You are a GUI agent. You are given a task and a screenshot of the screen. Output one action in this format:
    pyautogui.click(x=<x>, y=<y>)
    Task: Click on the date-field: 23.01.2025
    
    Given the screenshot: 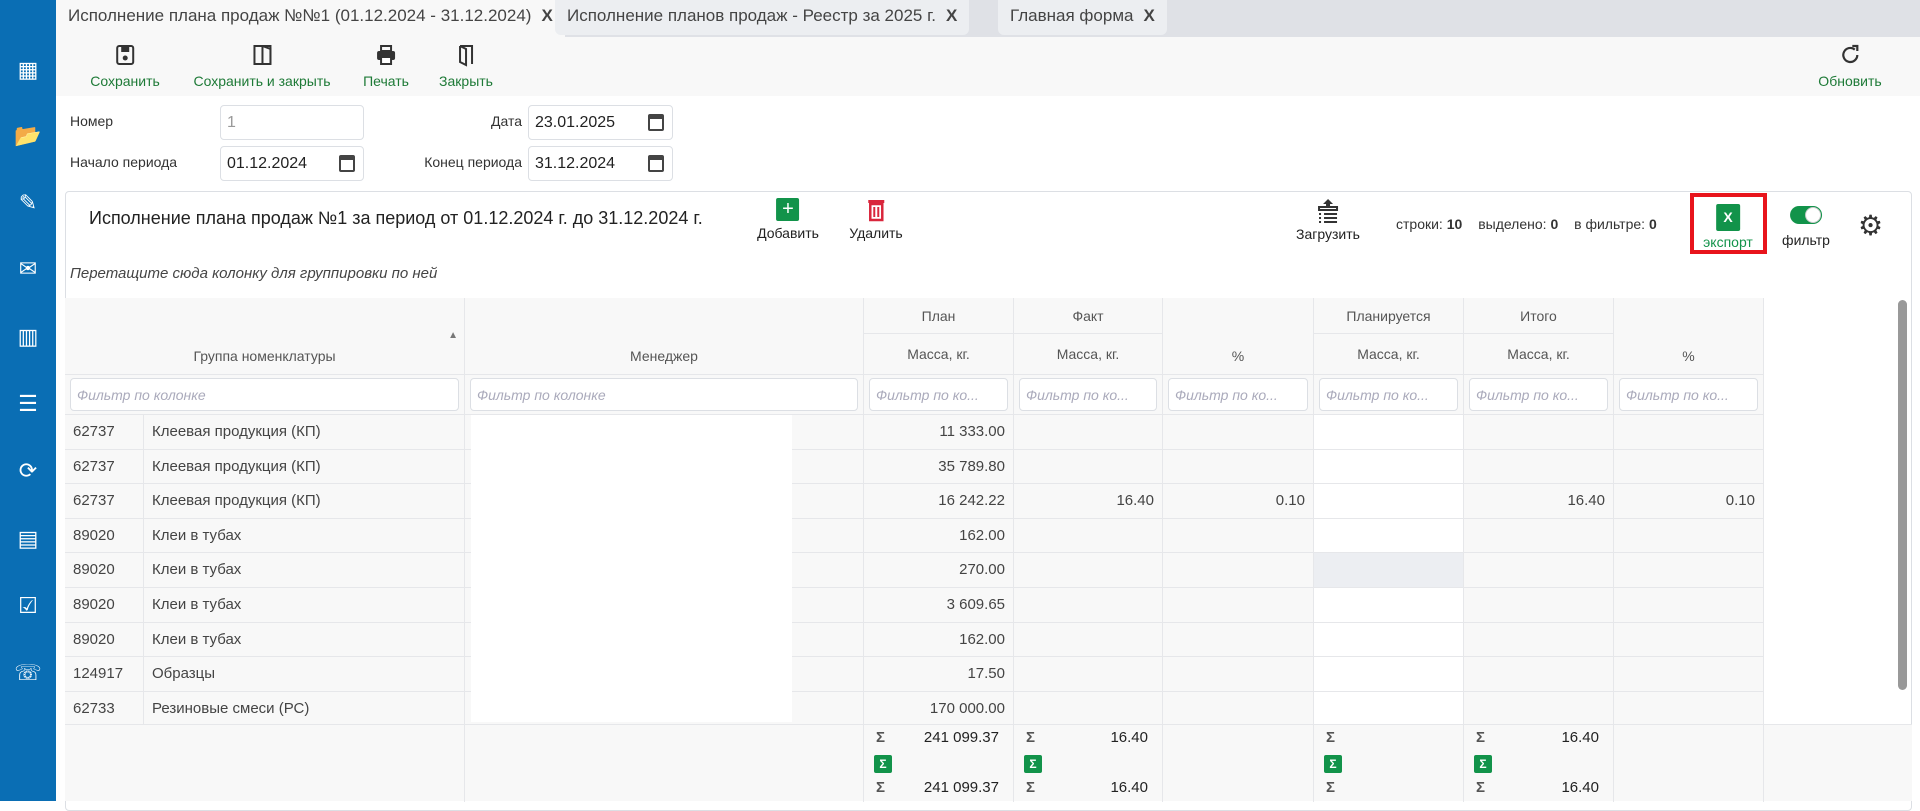 What is the action you would take?
    pyautogui.click(x=600, y=122)
    